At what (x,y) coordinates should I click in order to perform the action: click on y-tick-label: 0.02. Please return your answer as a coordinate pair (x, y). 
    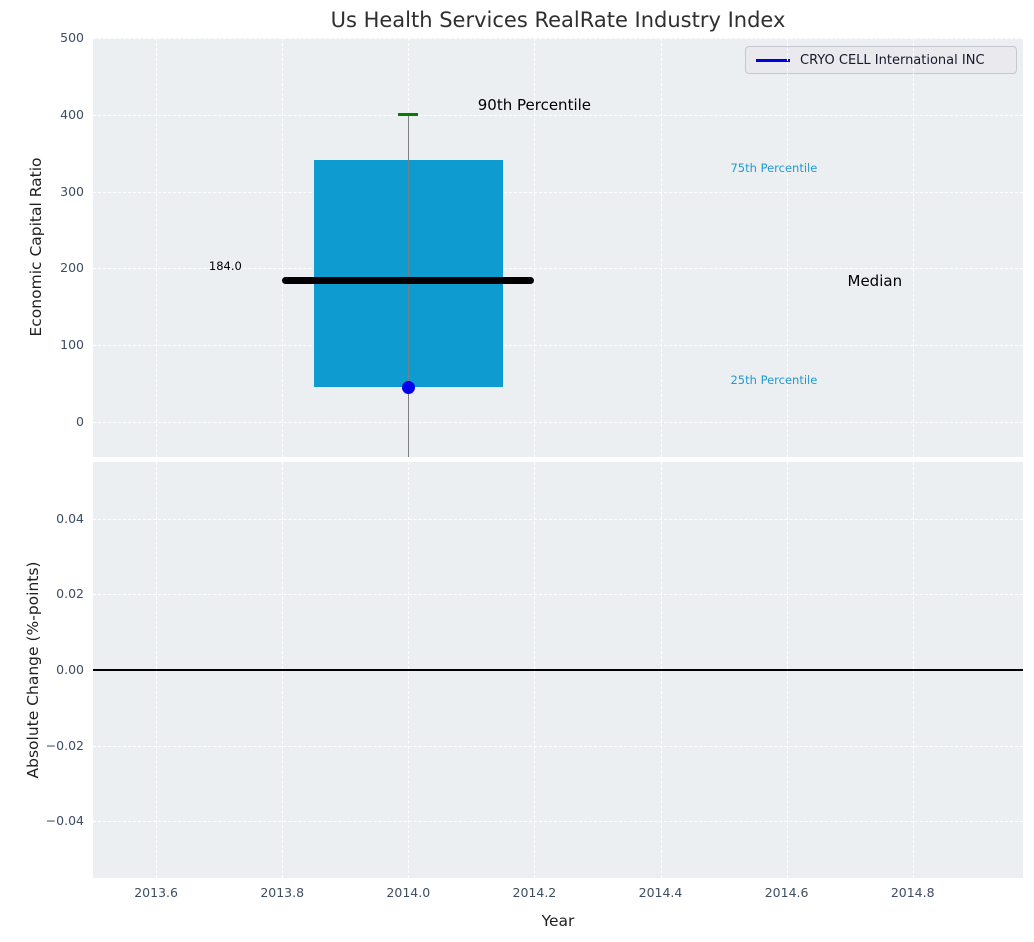
    Looking at the image, I should click on (70, 594).